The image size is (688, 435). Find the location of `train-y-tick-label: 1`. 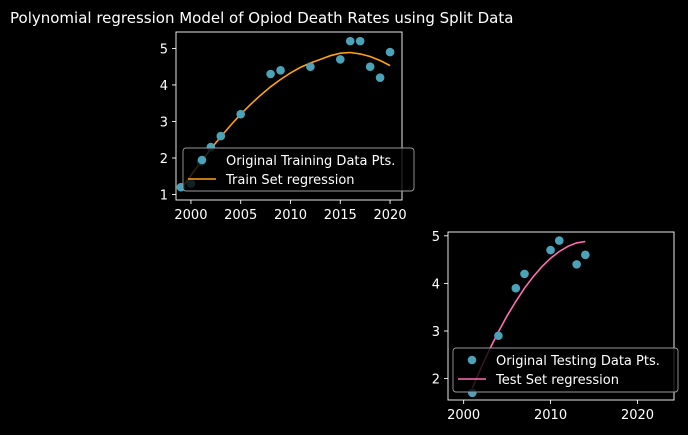

train-y-tick-label: 1 is located at coordinates (164, 196).